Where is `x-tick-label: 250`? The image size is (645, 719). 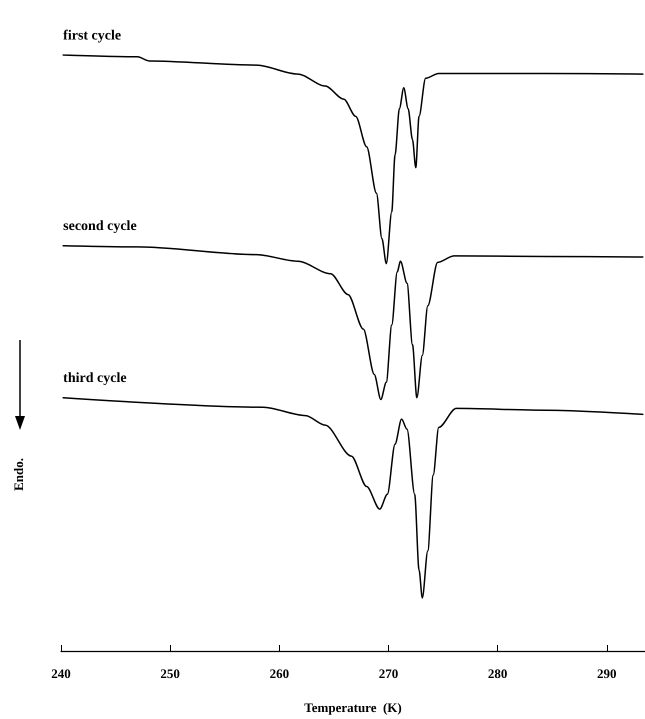 x-tick-label: 250 is located at coordinates (170, 673).